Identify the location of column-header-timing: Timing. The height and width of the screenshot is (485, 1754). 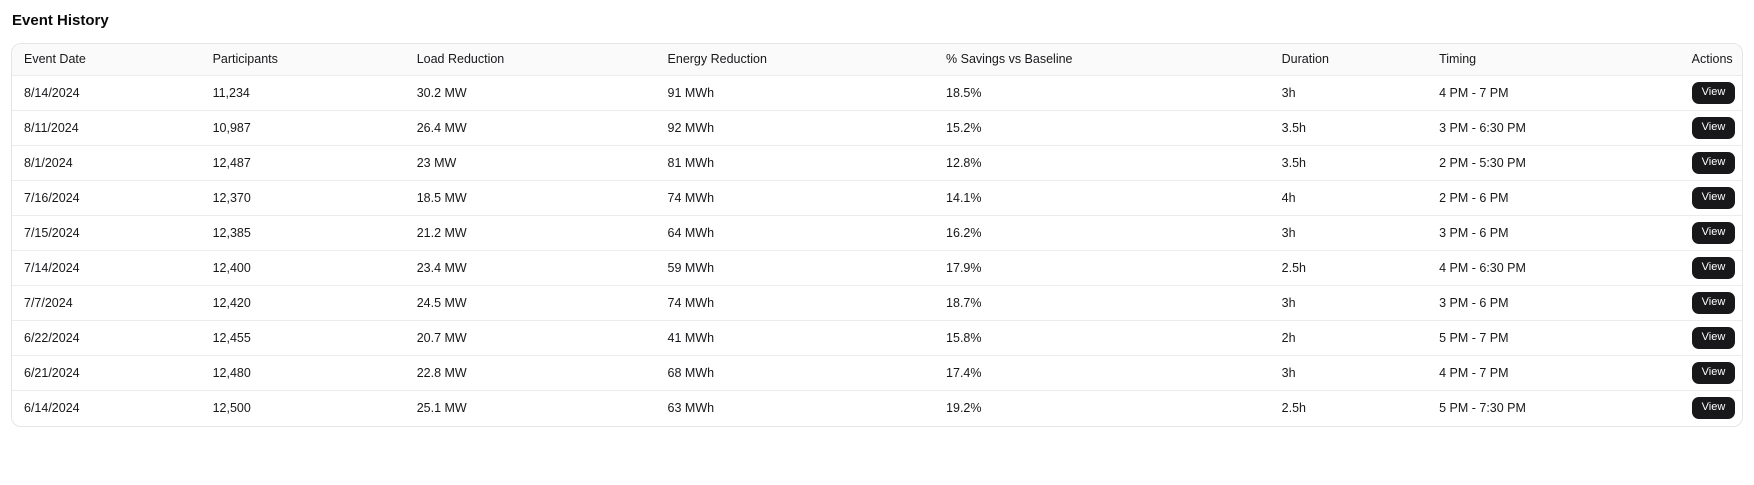
(1553, 59).